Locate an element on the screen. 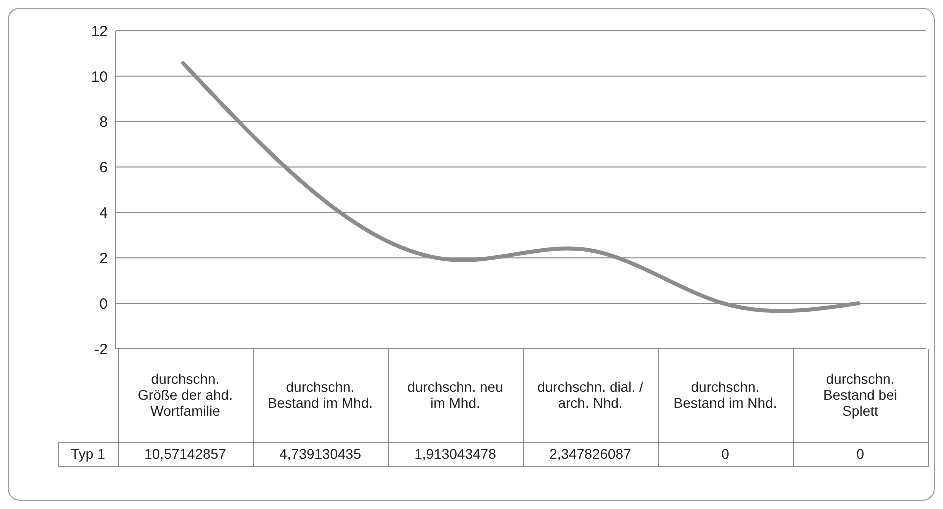 The width and height of the screenshot is (943, 509). data-label: 1,913043478 is located at coordinates (455, 454).